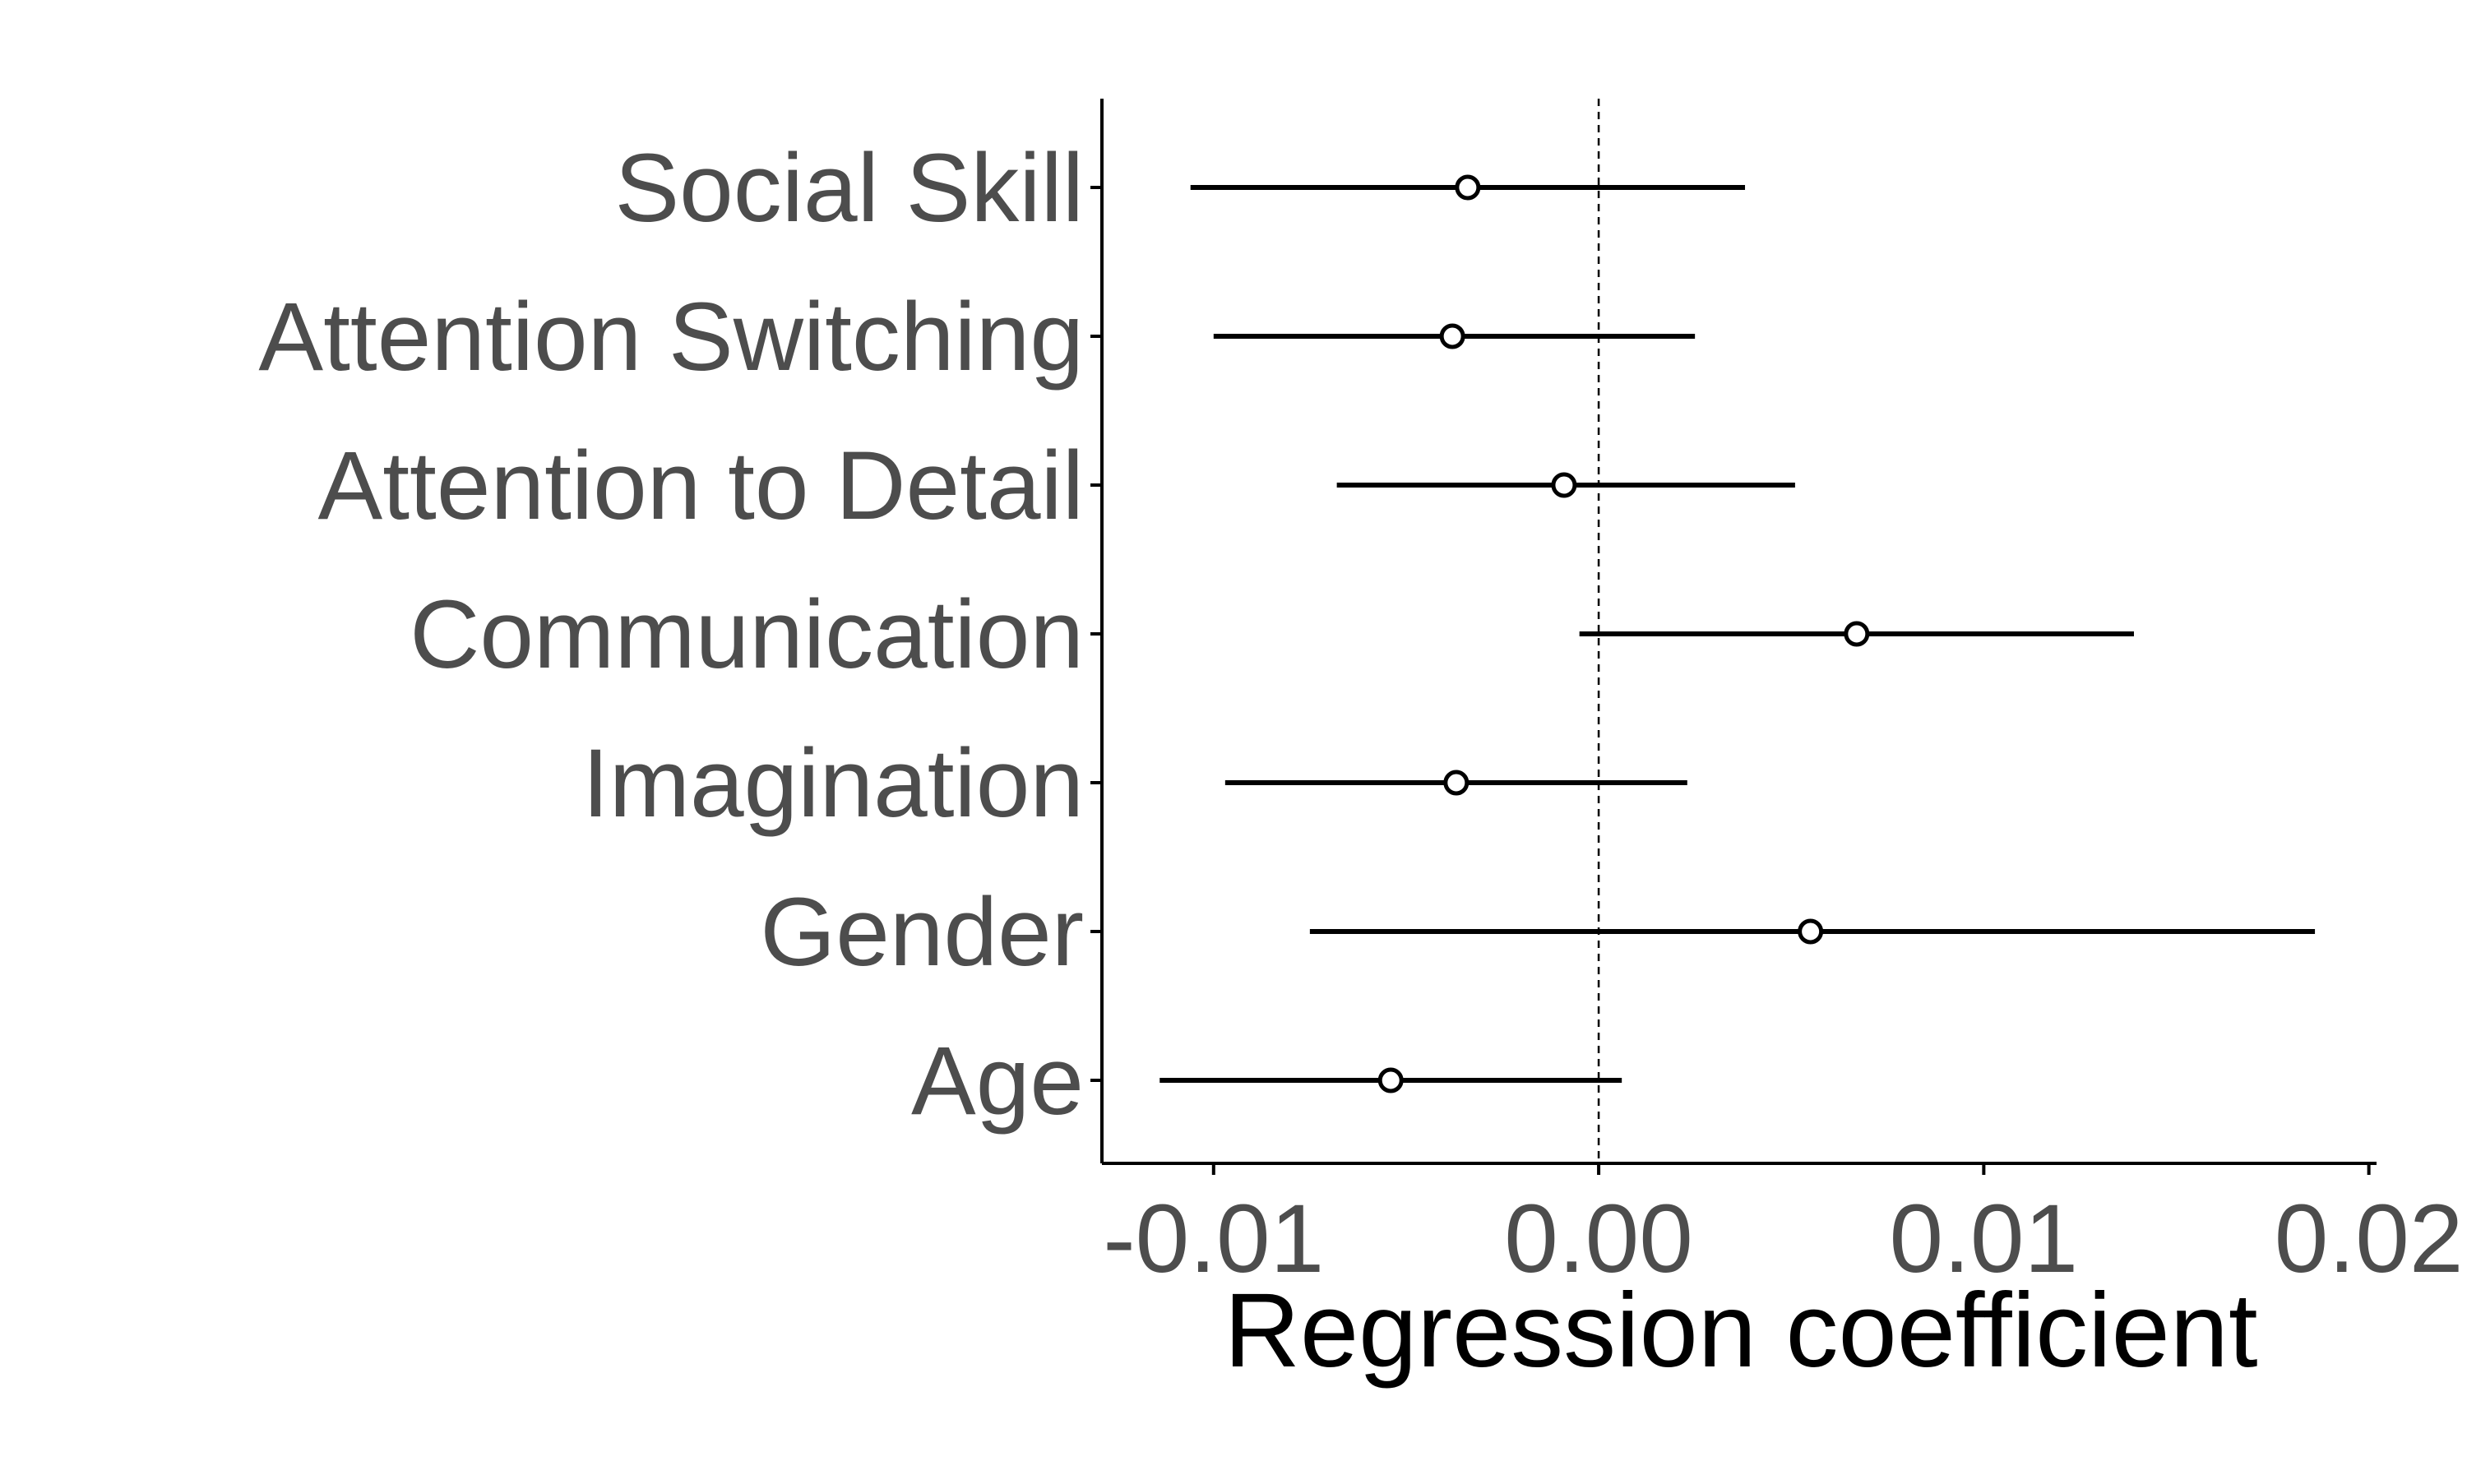  I want to click on y-category-label: Attention Switching, so click(671, 337).